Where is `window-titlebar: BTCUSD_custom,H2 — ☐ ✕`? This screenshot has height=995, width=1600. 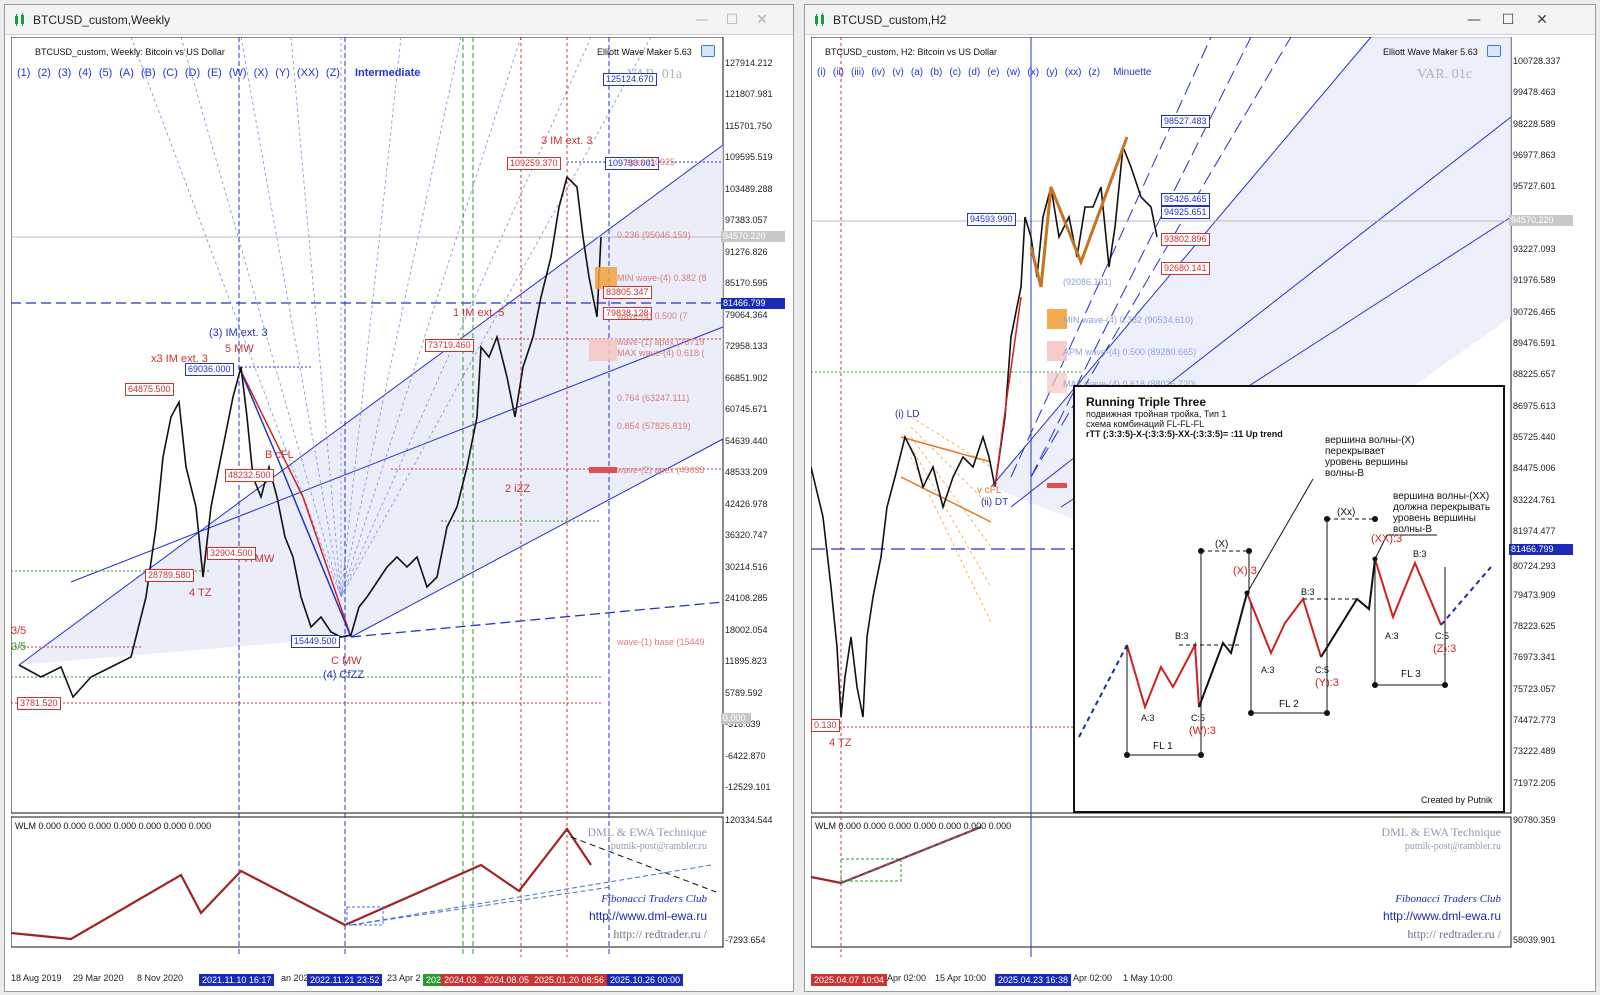
window-titlebar: BTCUSD_custom,H2 — ☐ ✕ is located at coordinates (1200, 20).